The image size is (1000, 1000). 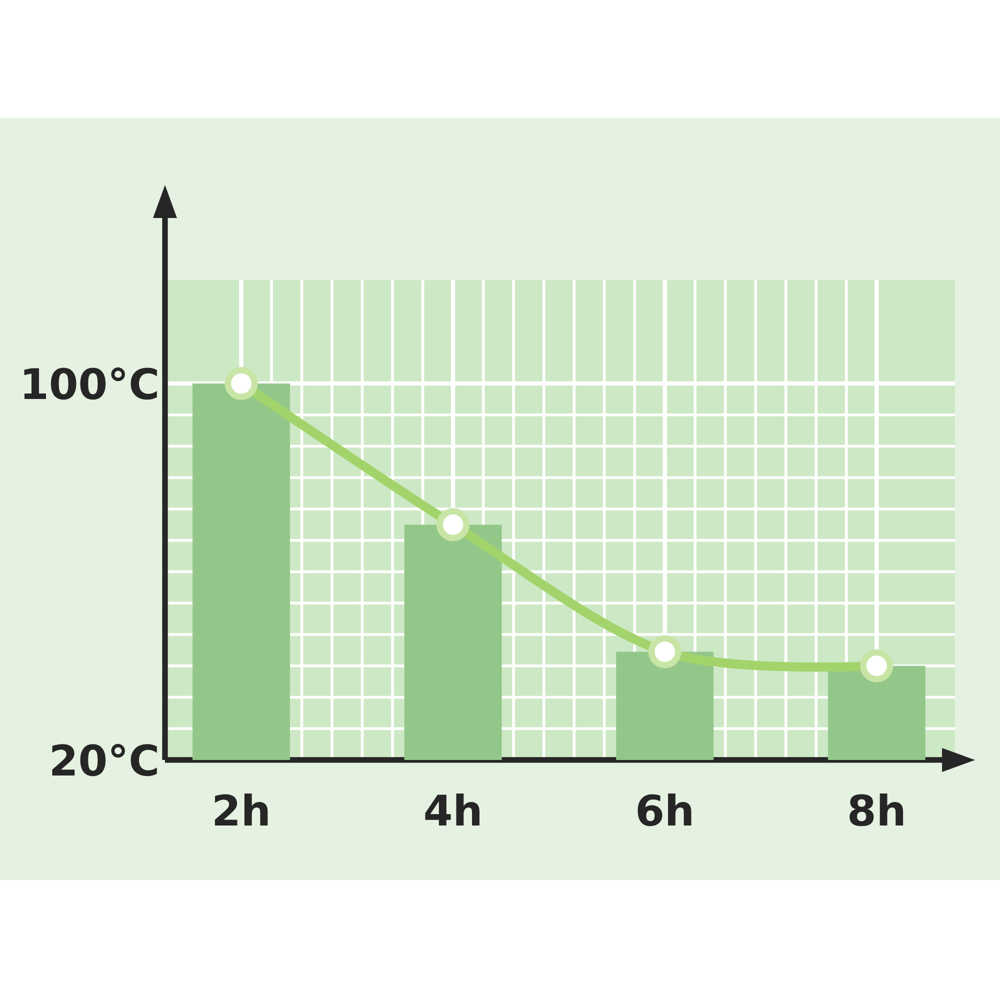 I want to click on x-tick-label: 4h, so click(x=452, y=810).